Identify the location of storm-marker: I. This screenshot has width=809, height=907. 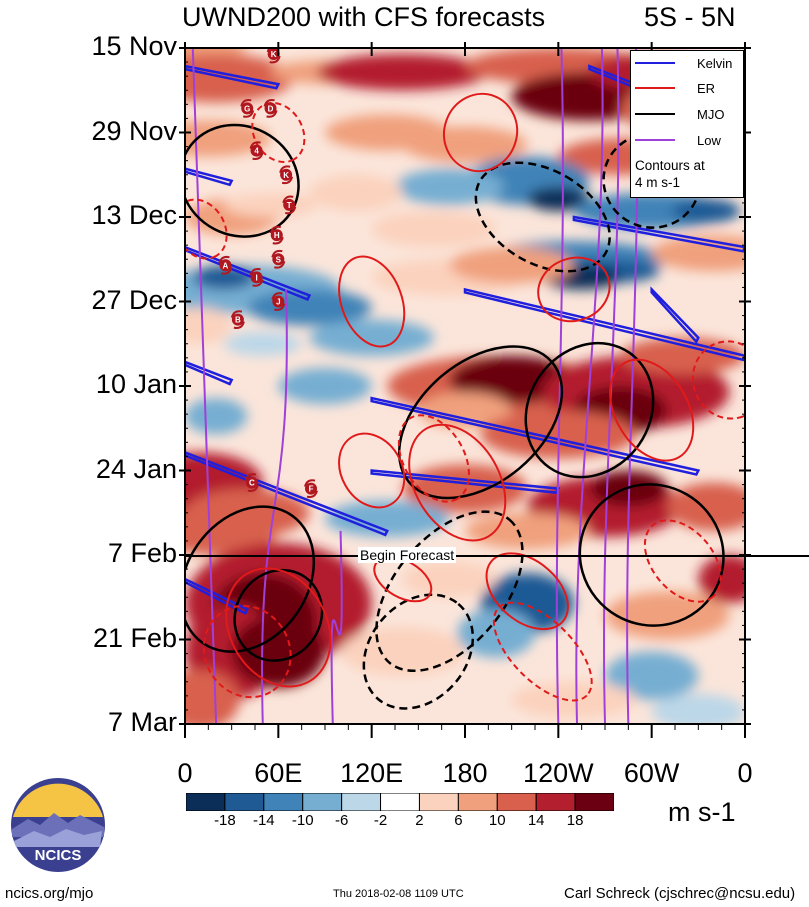
(256, 277).